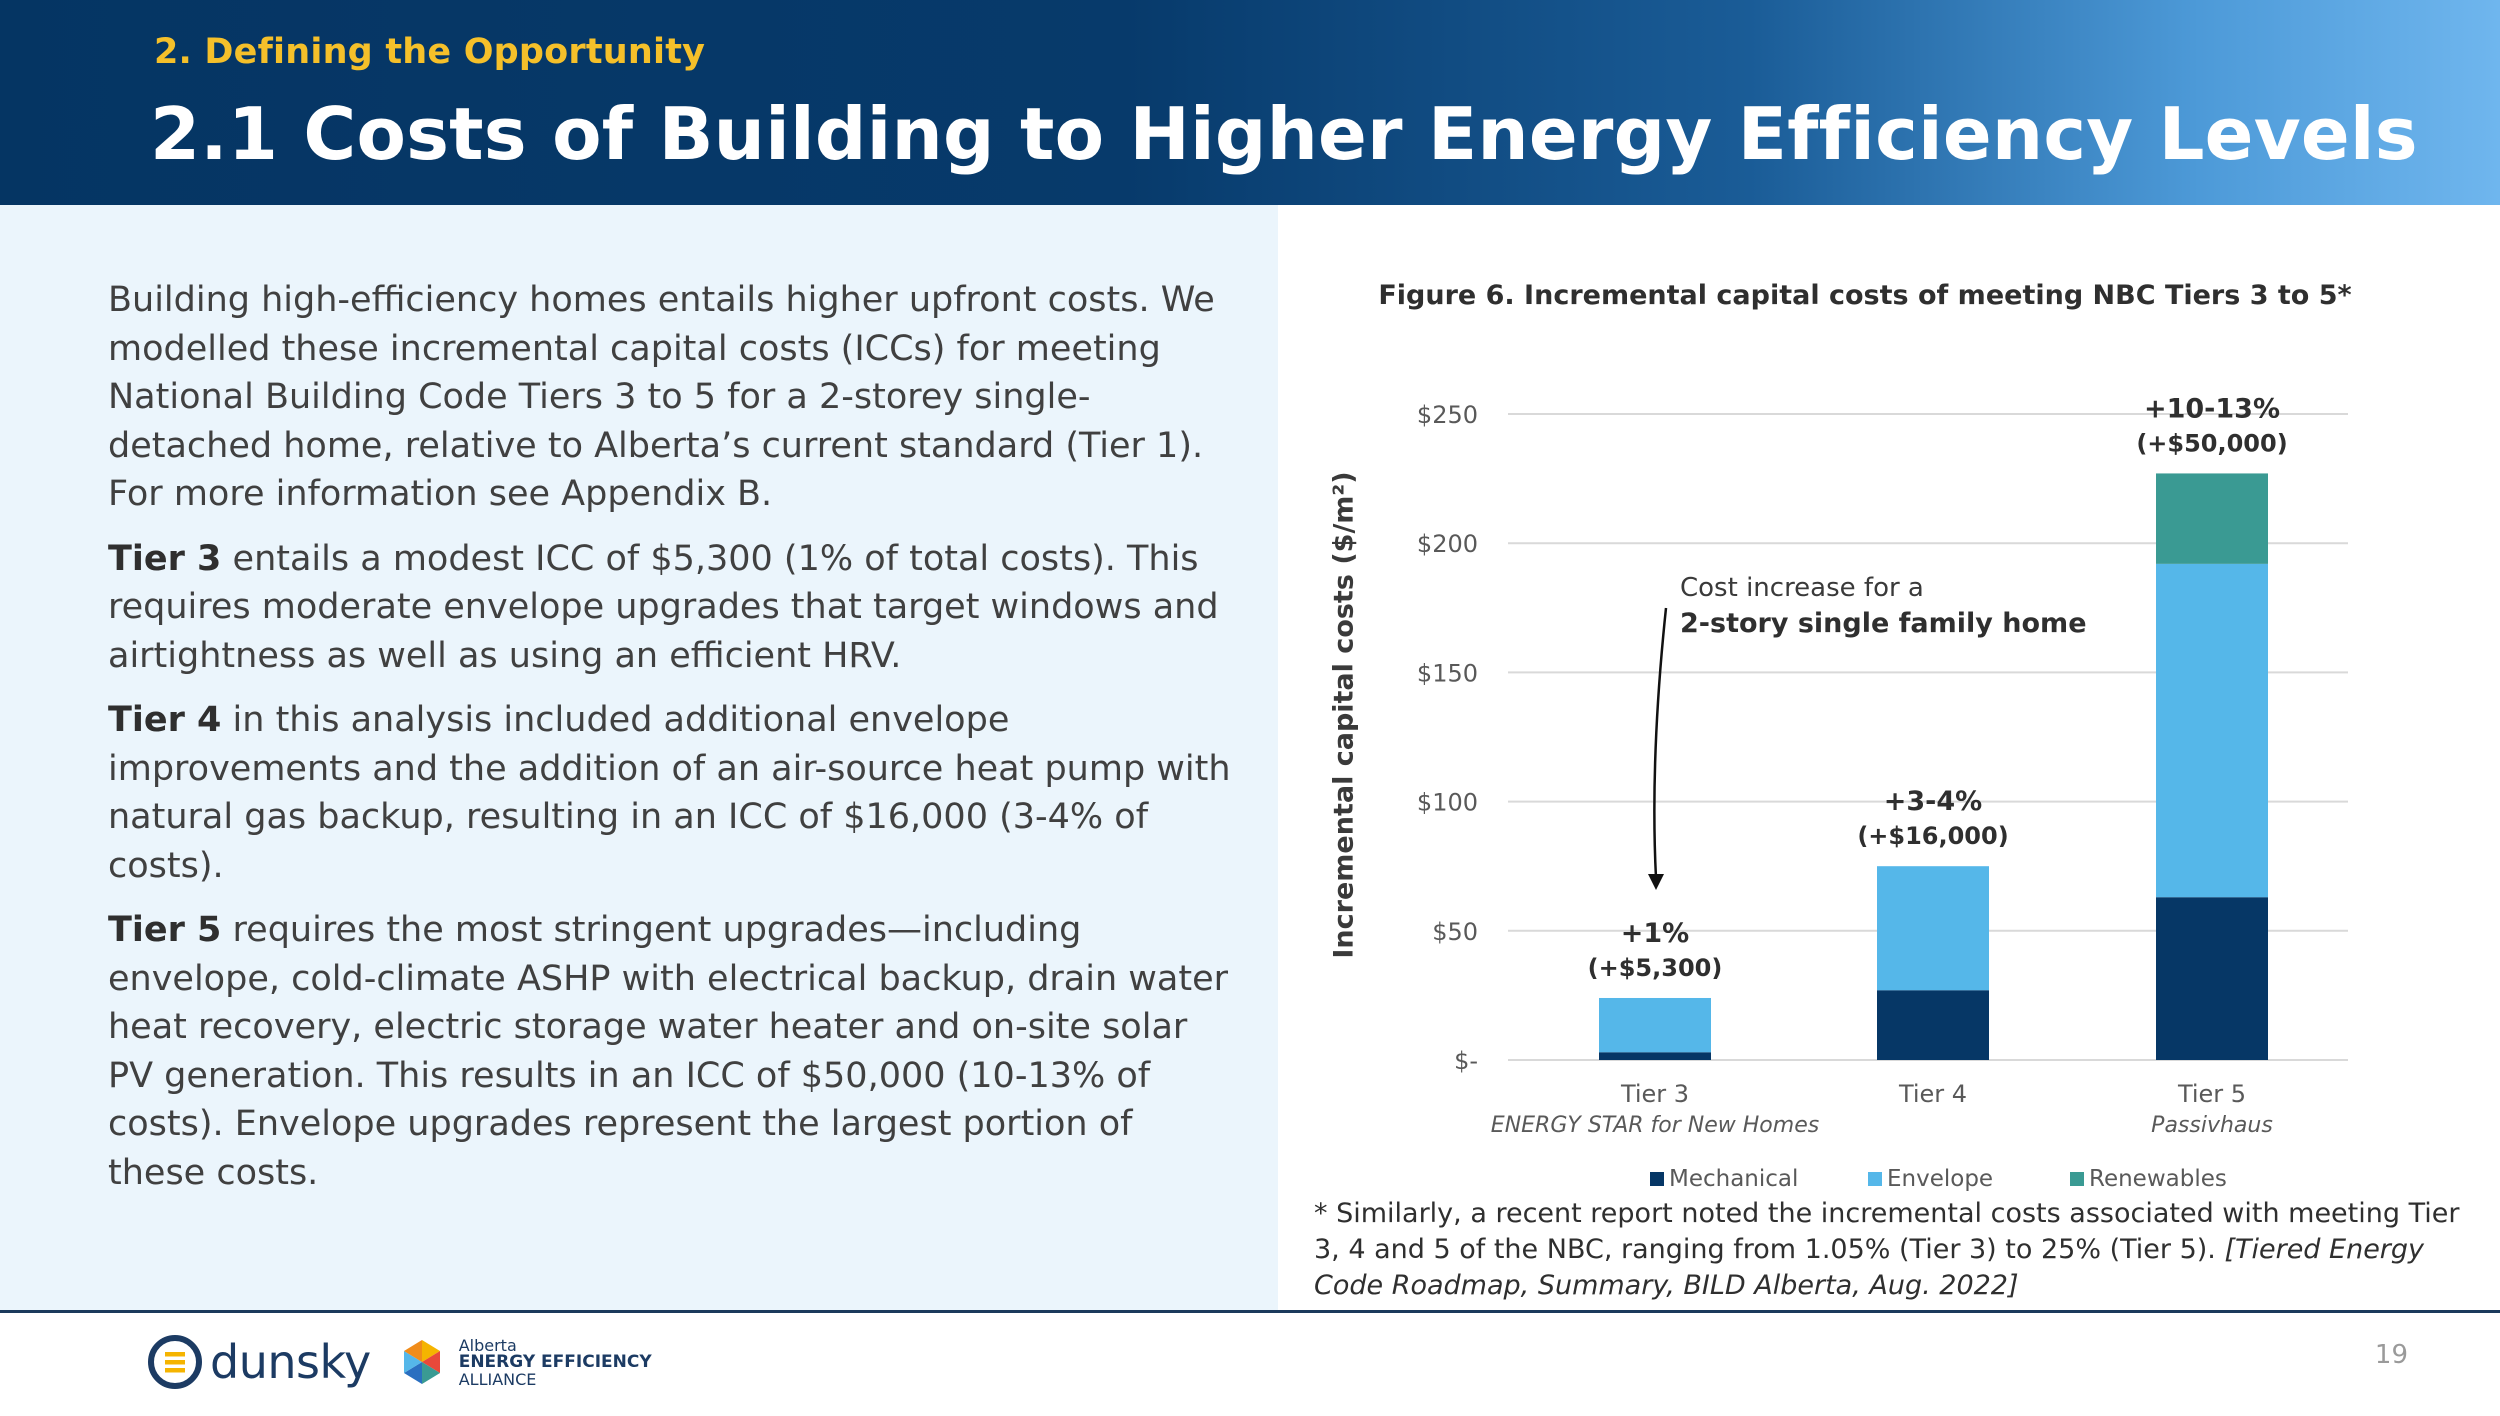 The height and width of the screenshot is (1416, 2500). Describe the element at coordinates (1933, 801) in the screenshot. I see `data-label-pct: +3-4%` at that location.